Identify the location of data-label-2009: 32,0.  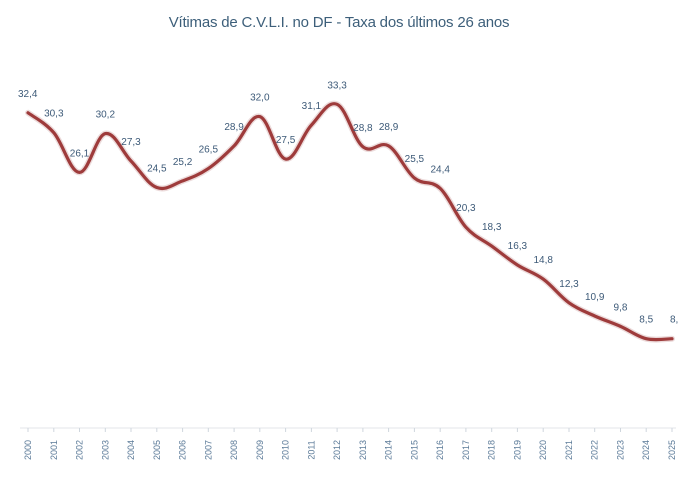
(260, 98).